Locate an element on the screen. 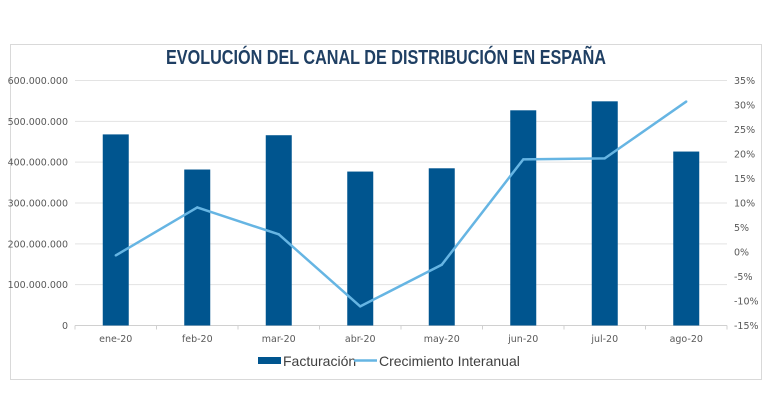 This screenshot has width=768, height=404. right-tick-label: -15% is located at coordinates (746, 326).